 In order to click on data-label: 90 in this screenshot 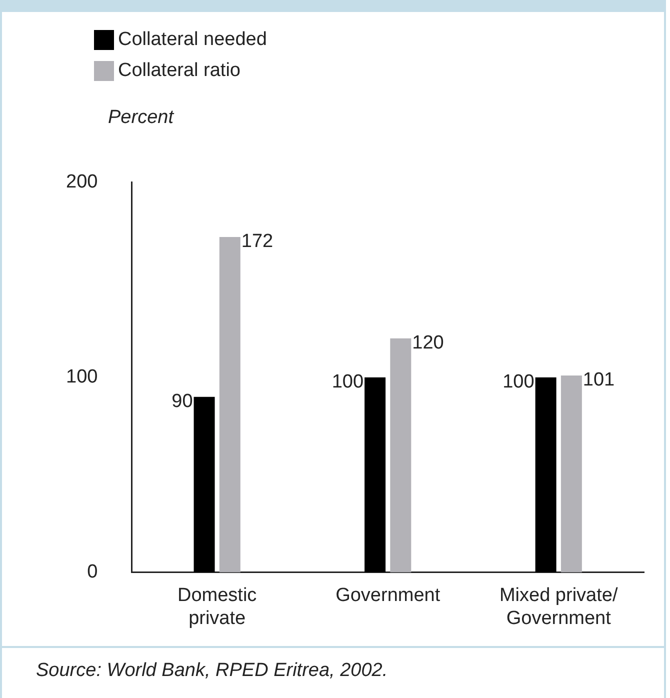, I will do `click(182, 401)`.